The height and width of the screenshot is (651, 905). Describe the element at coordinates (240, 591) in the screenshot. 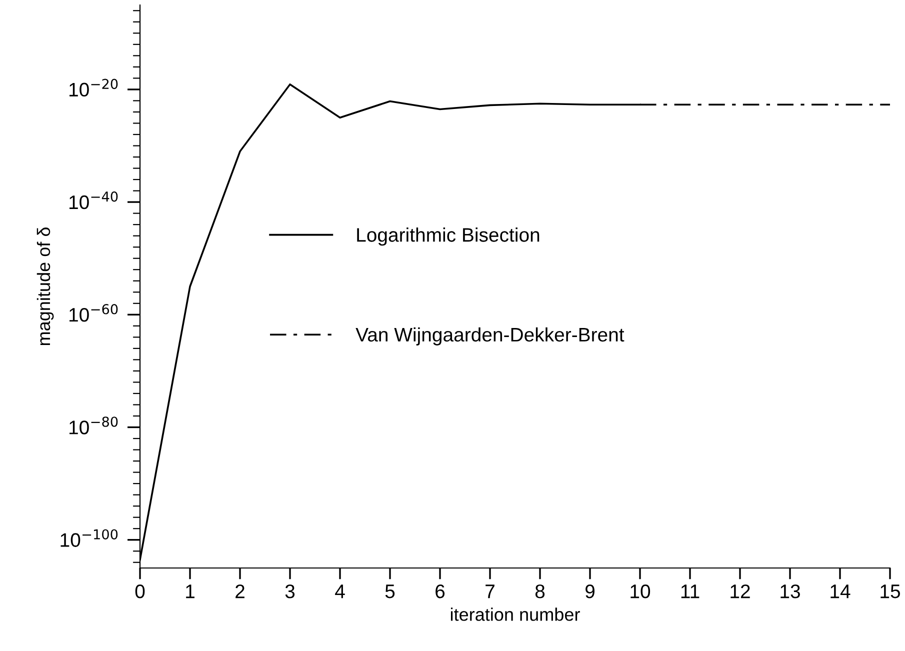

I see `x-tick-label: 2` at that location.